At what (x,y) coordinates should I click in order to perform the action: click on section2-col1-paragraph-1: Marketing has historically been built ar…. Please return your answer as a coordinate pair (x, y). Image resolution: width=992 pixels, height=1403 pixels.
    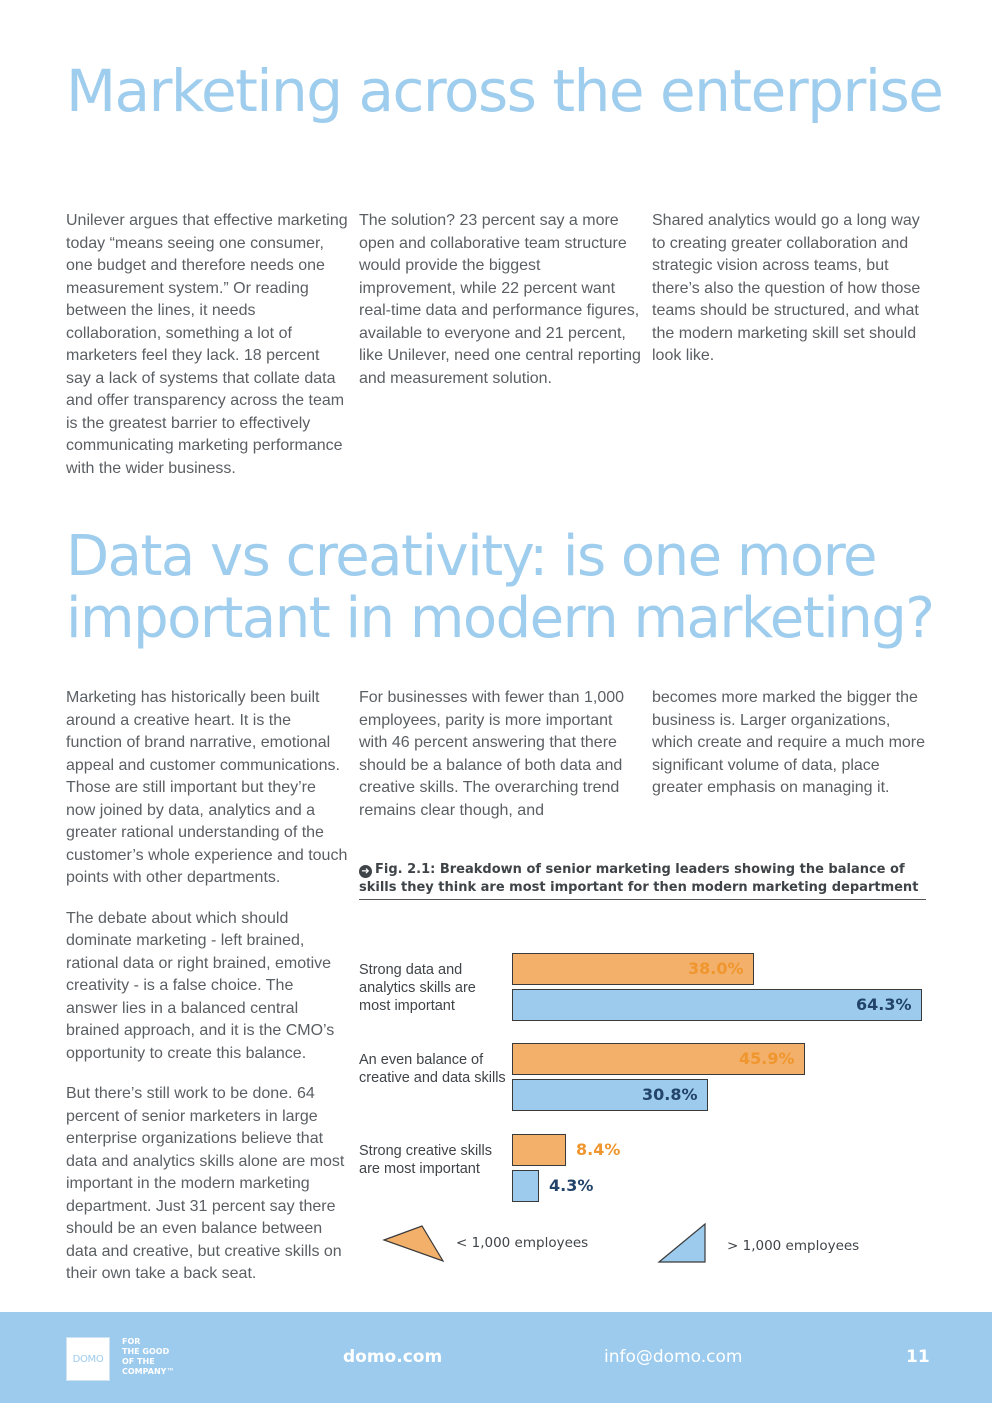
    Looking at the image, I should click on (207, 787).